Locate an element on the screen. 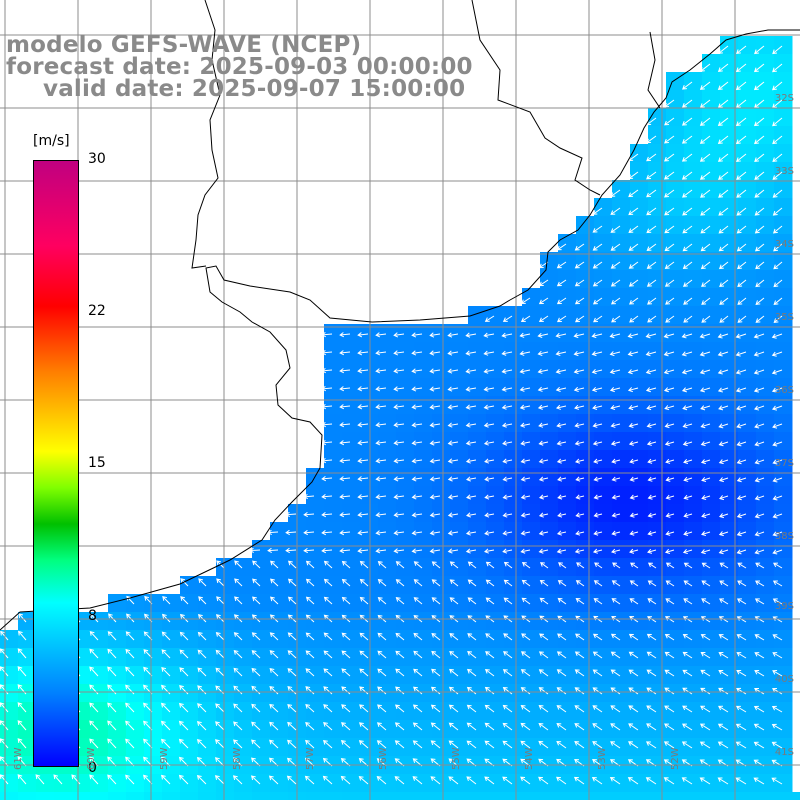 This screenshot has height=800, width=800. forecast-date: forecast date: 2025-09-03 00:00:00 is located at coordinates (239, 67).